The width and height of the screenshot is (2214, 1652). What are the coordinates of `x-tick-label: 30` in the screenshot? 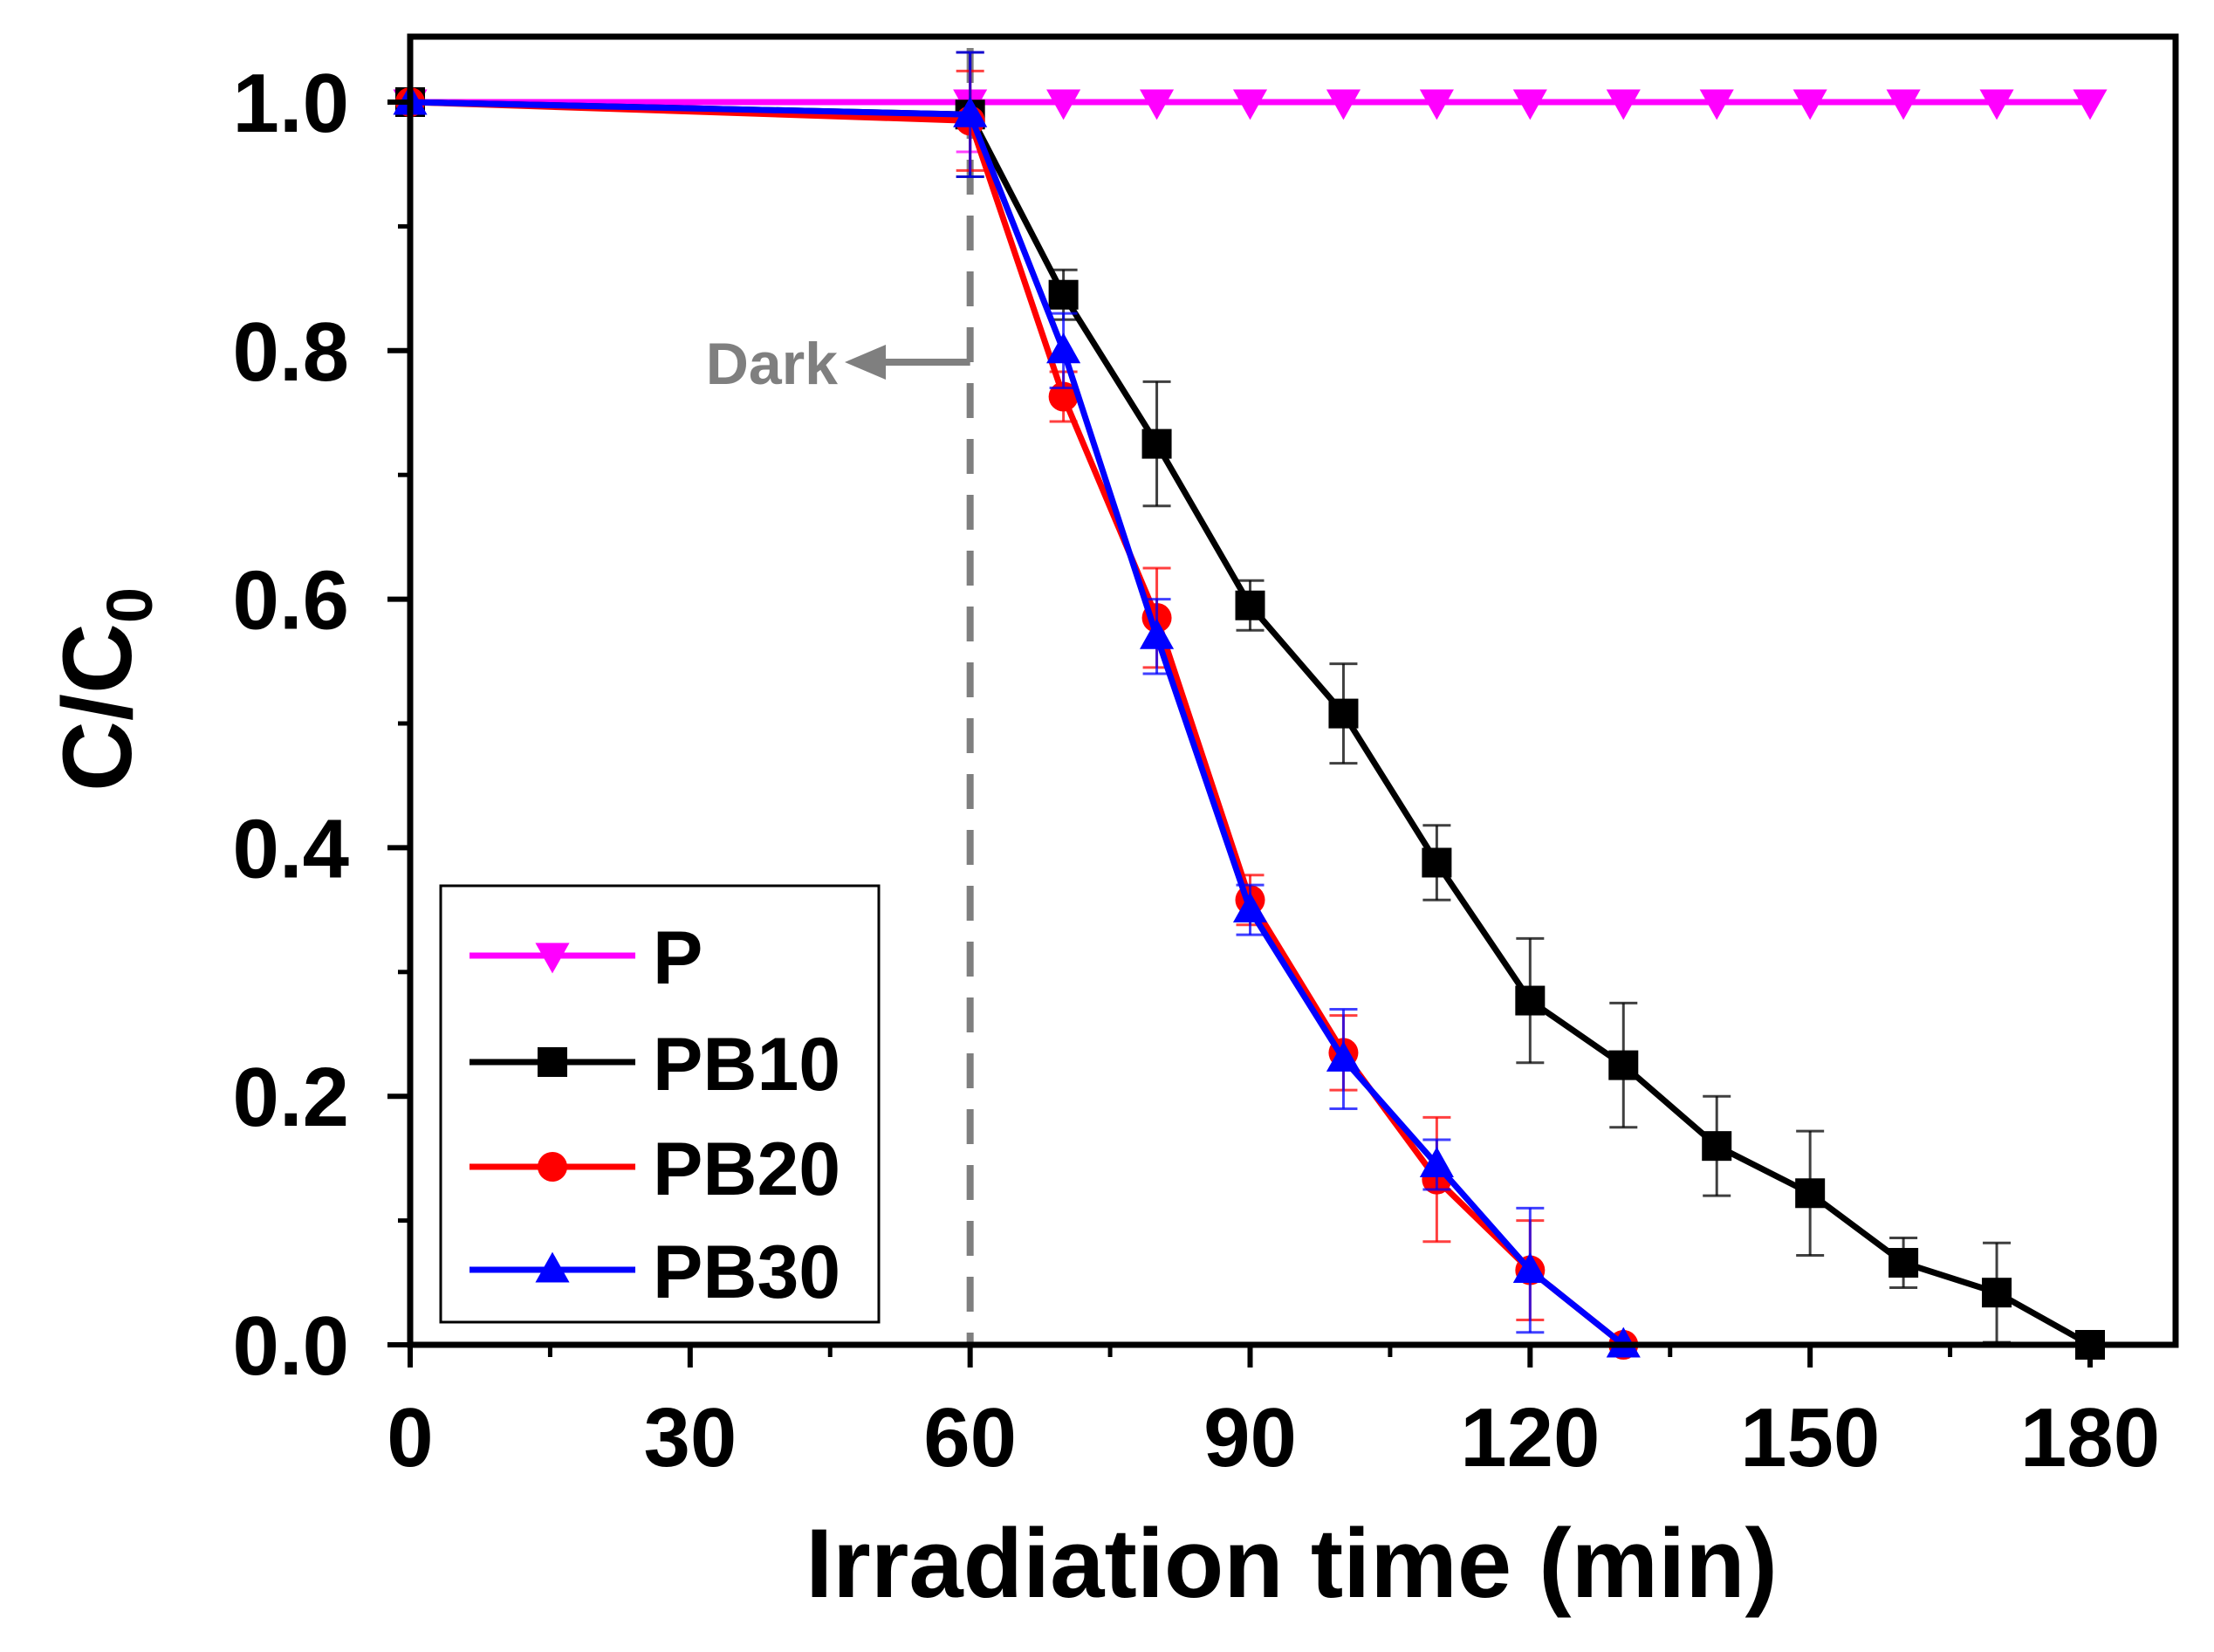 It's located at (690, 1437).